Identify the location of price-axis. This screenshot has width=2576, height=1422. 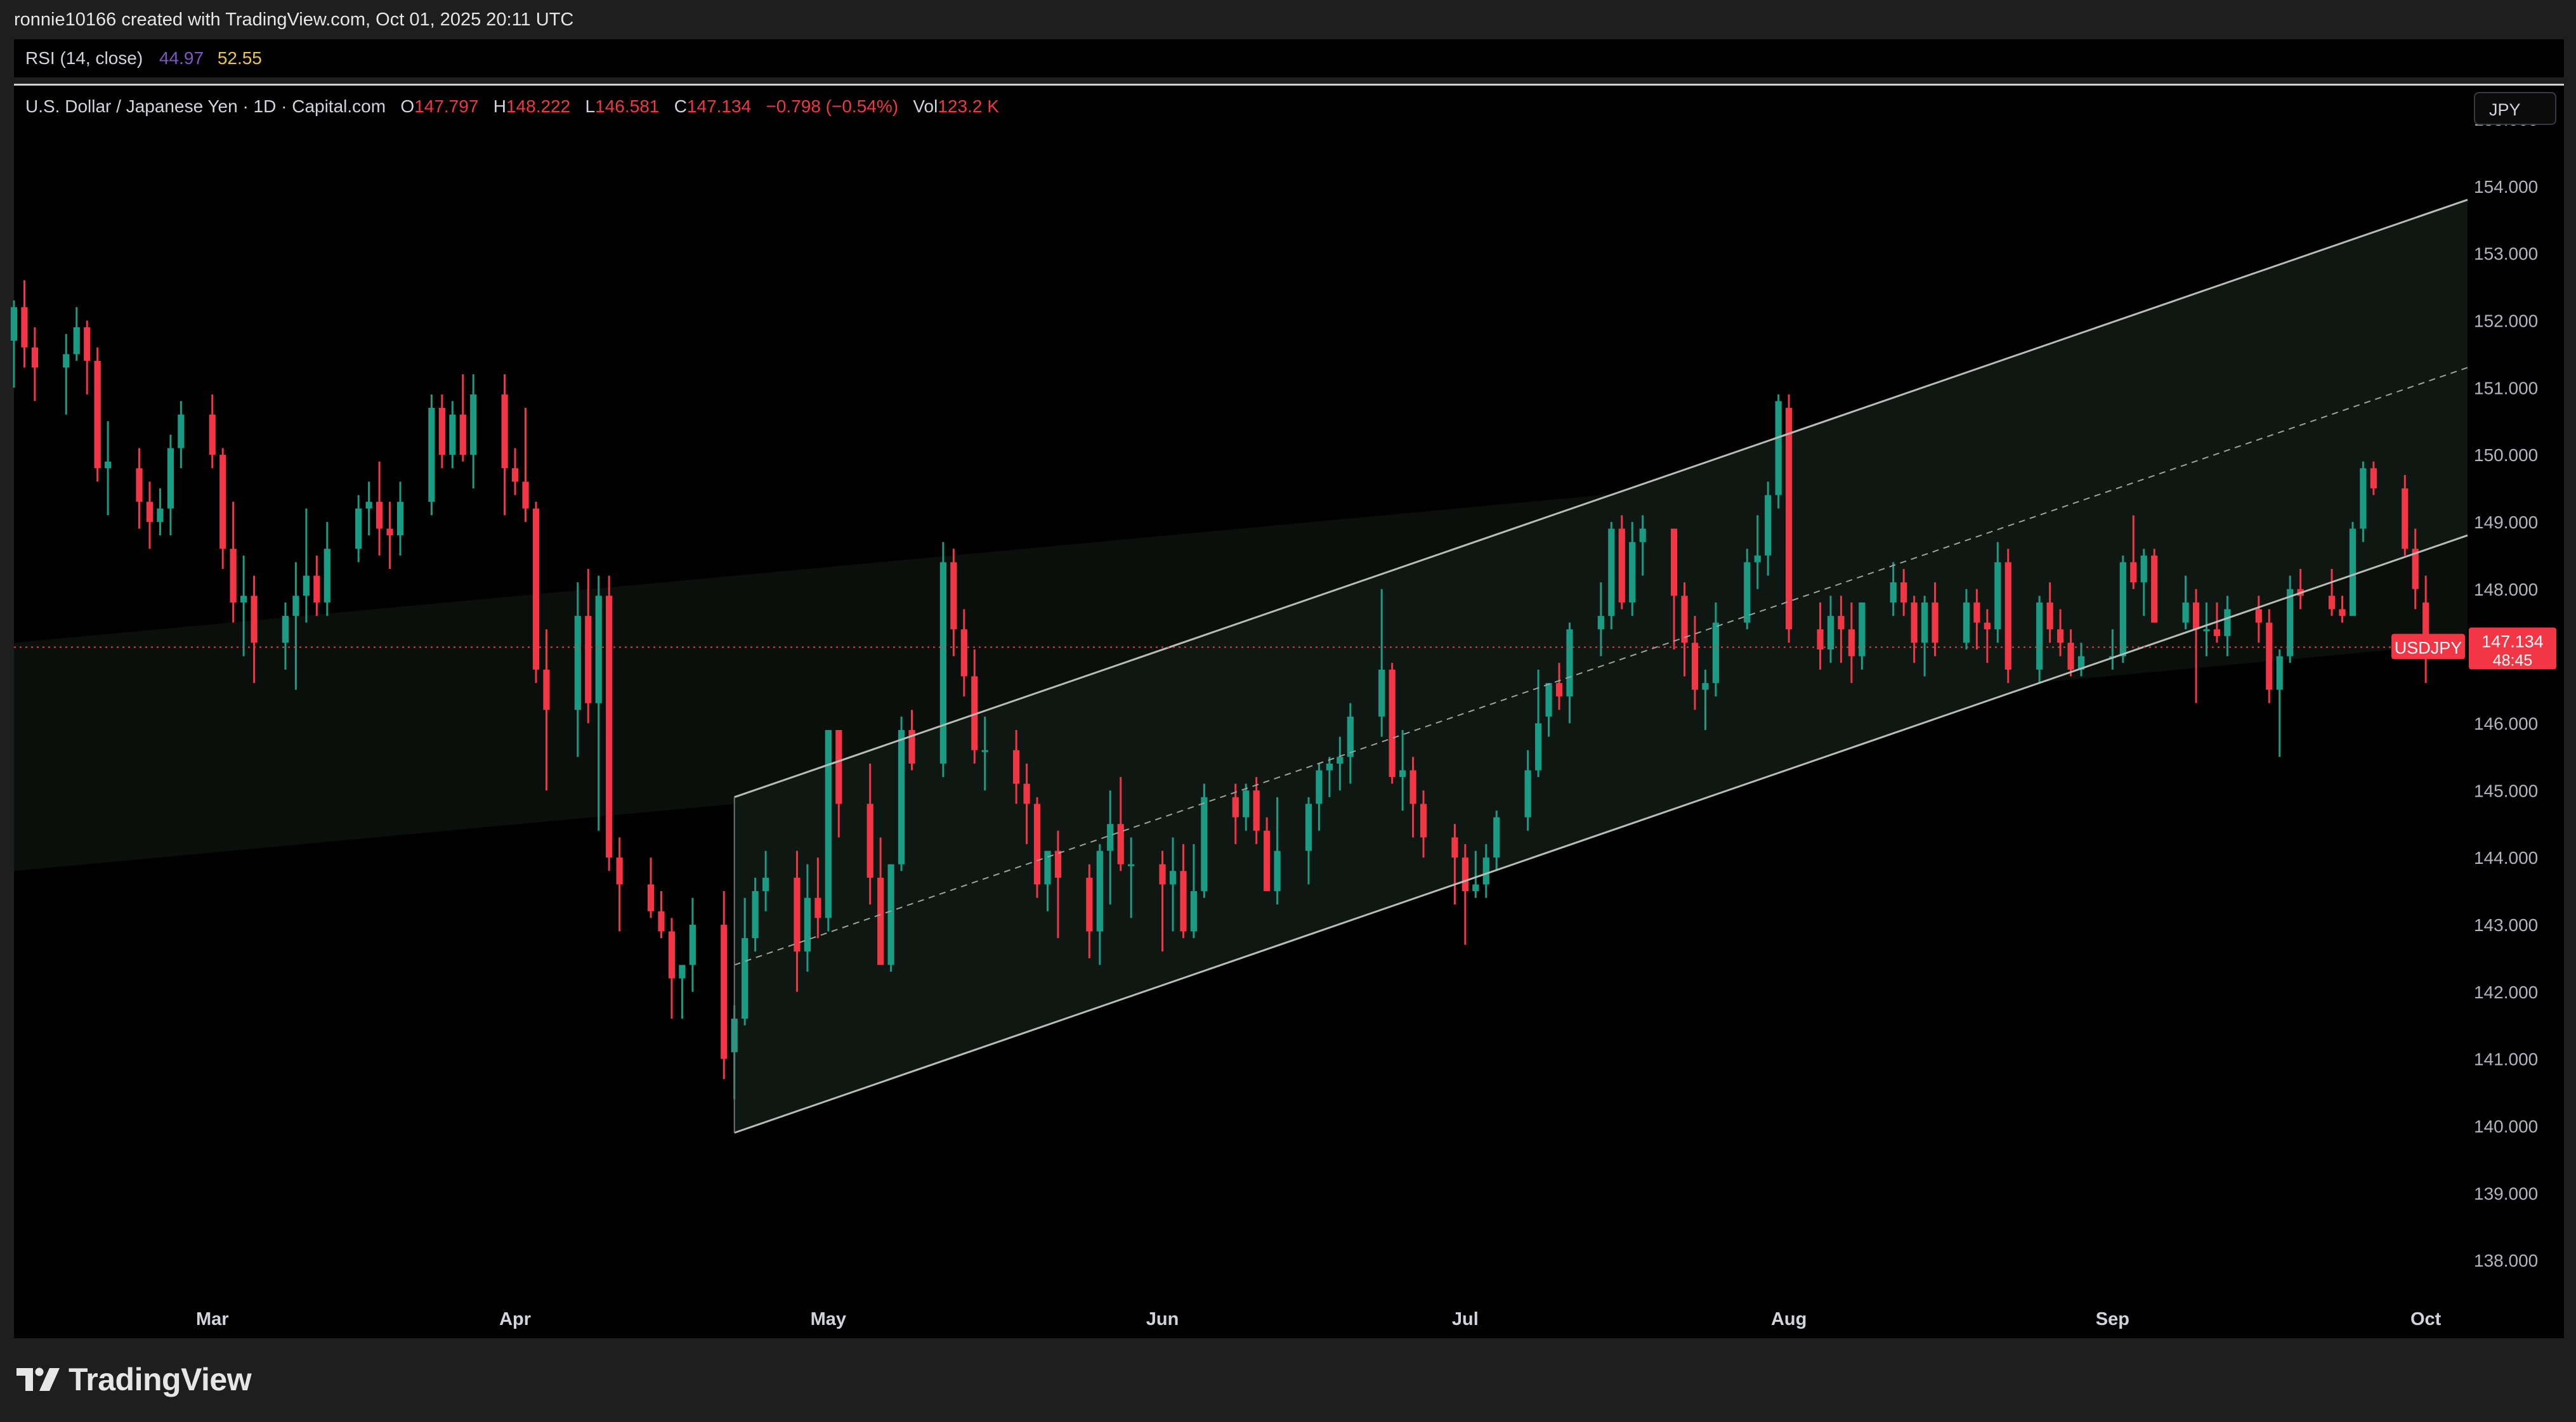
(2516, 712).